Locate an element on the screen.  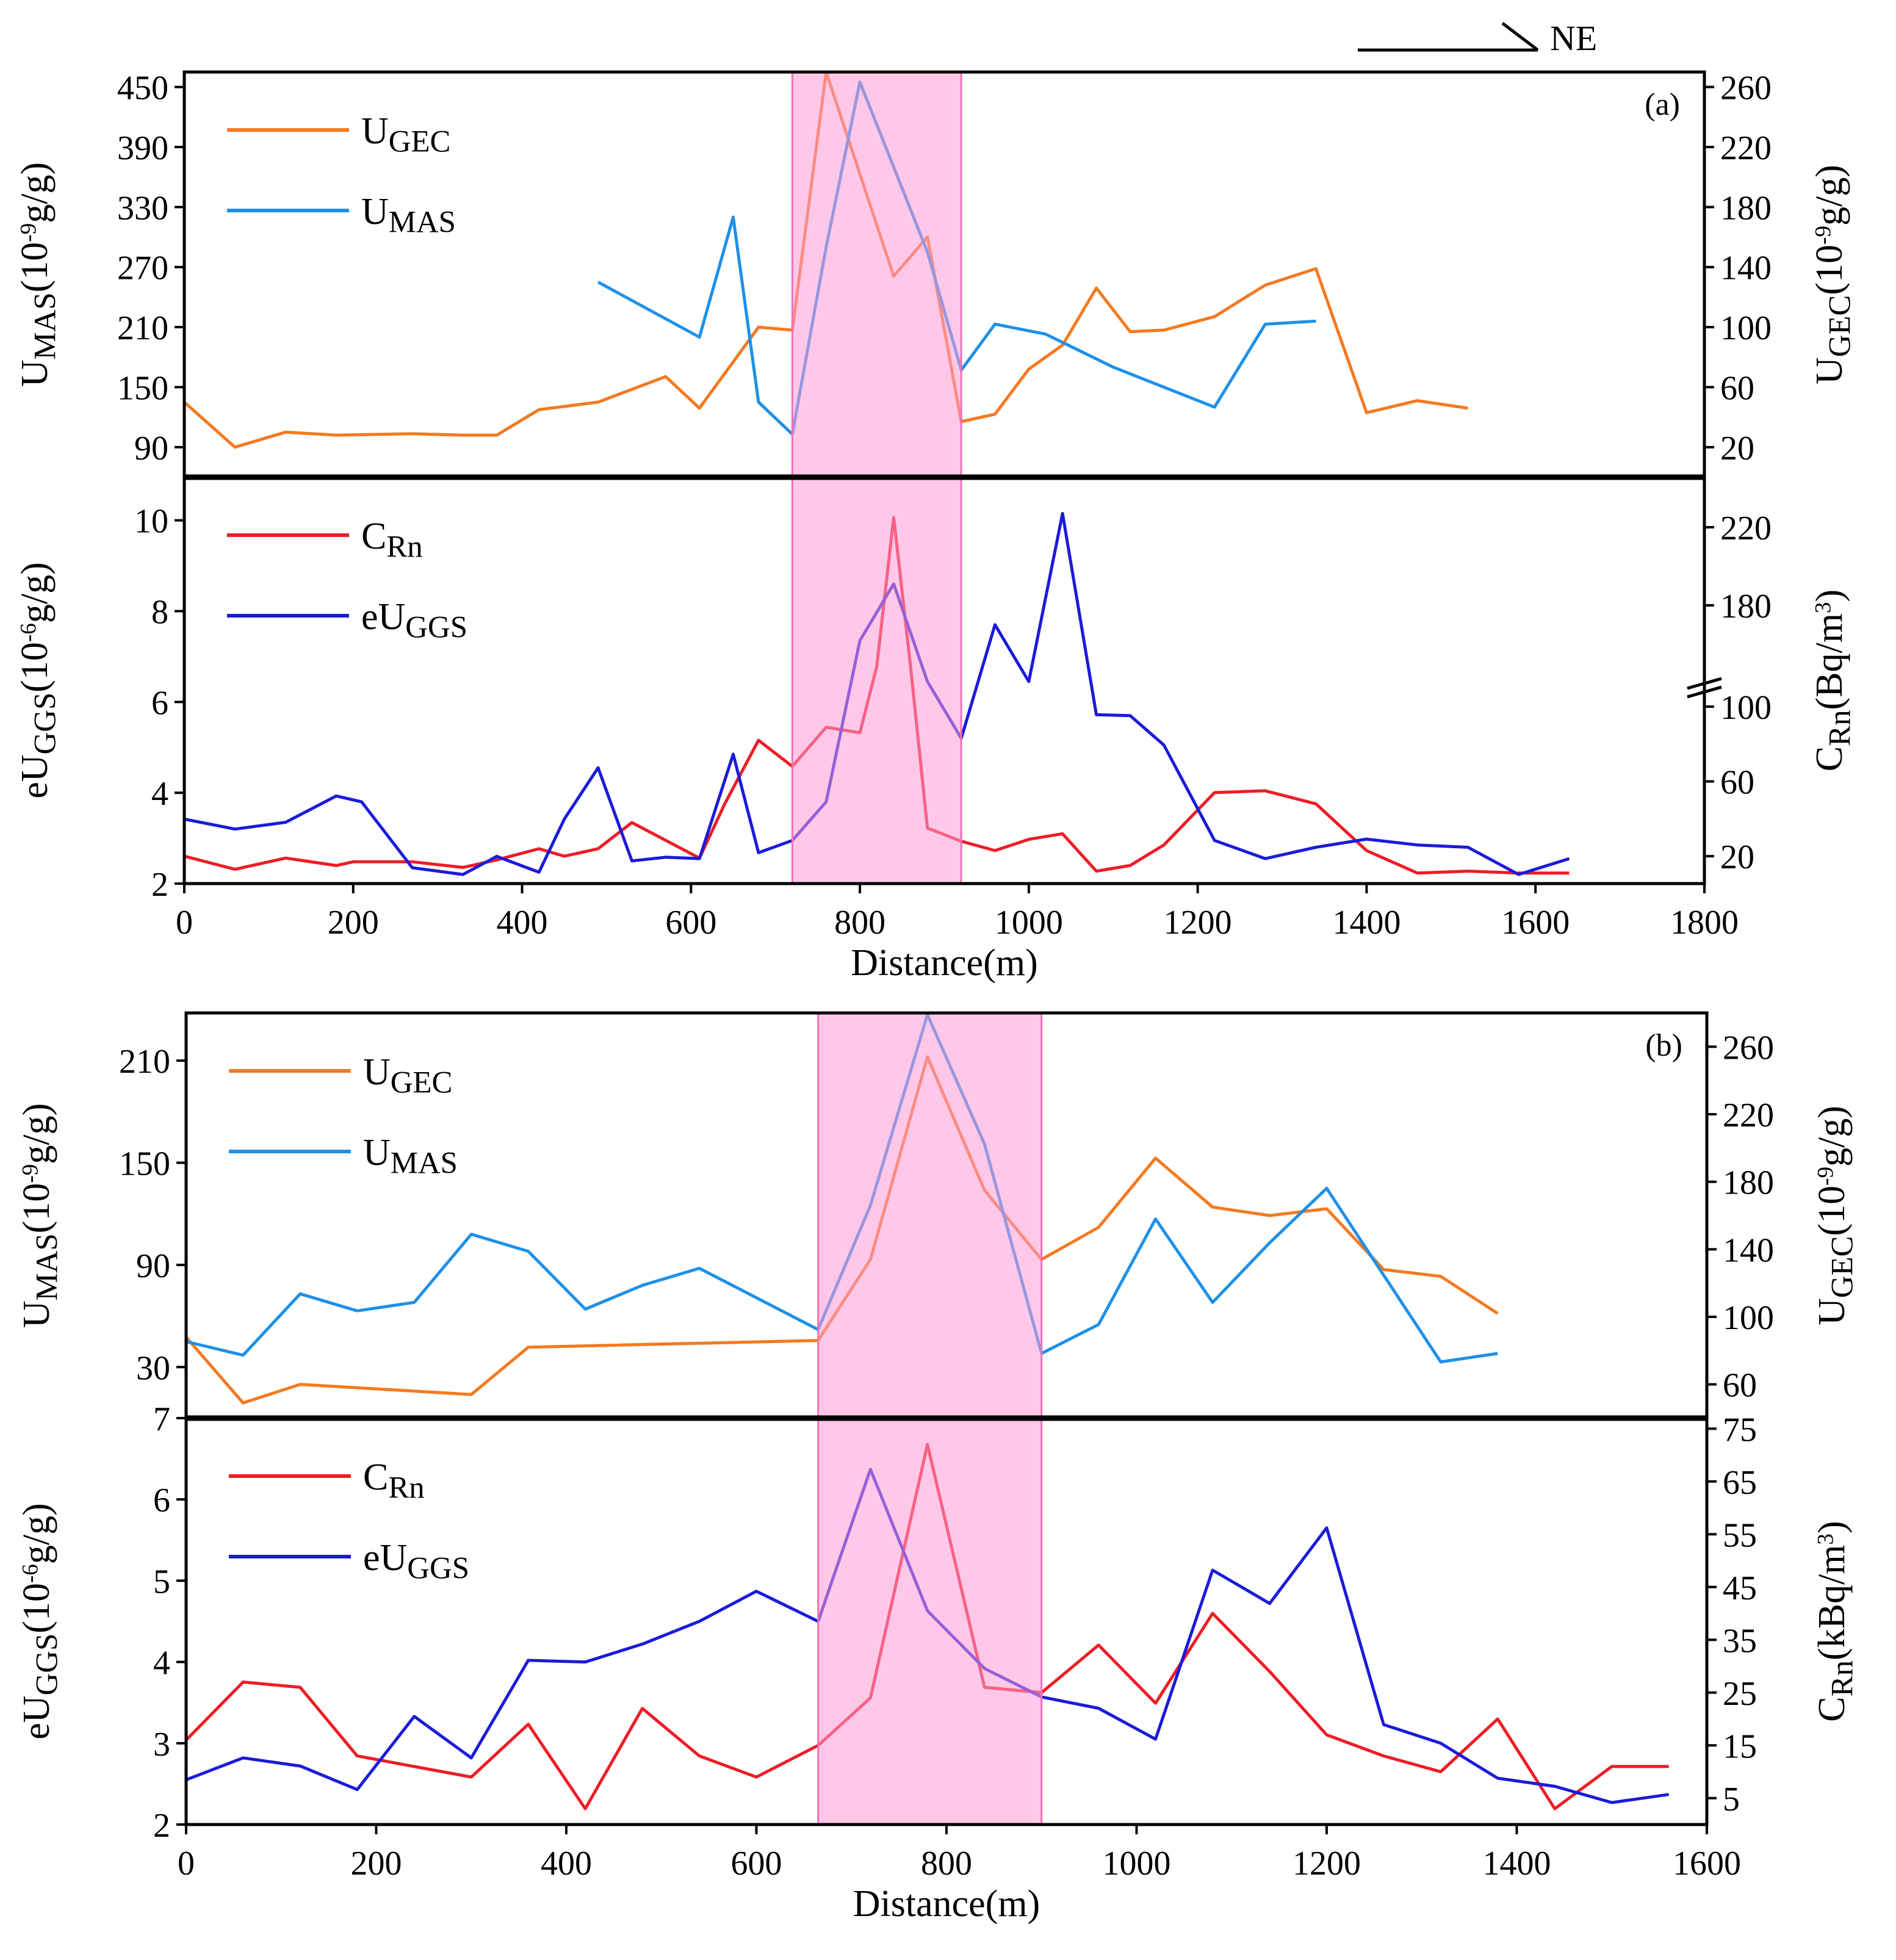
y-left-tick-label: 3 is located at coordinates (161, 1745).